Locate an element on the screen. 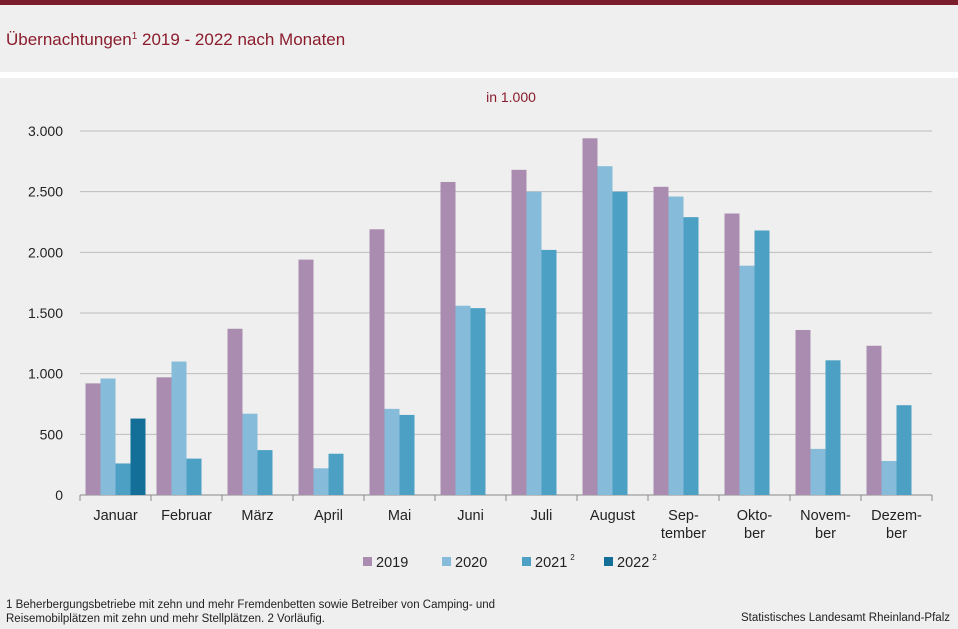  x-tick-label: Februar is located at coordinates (186, 516).